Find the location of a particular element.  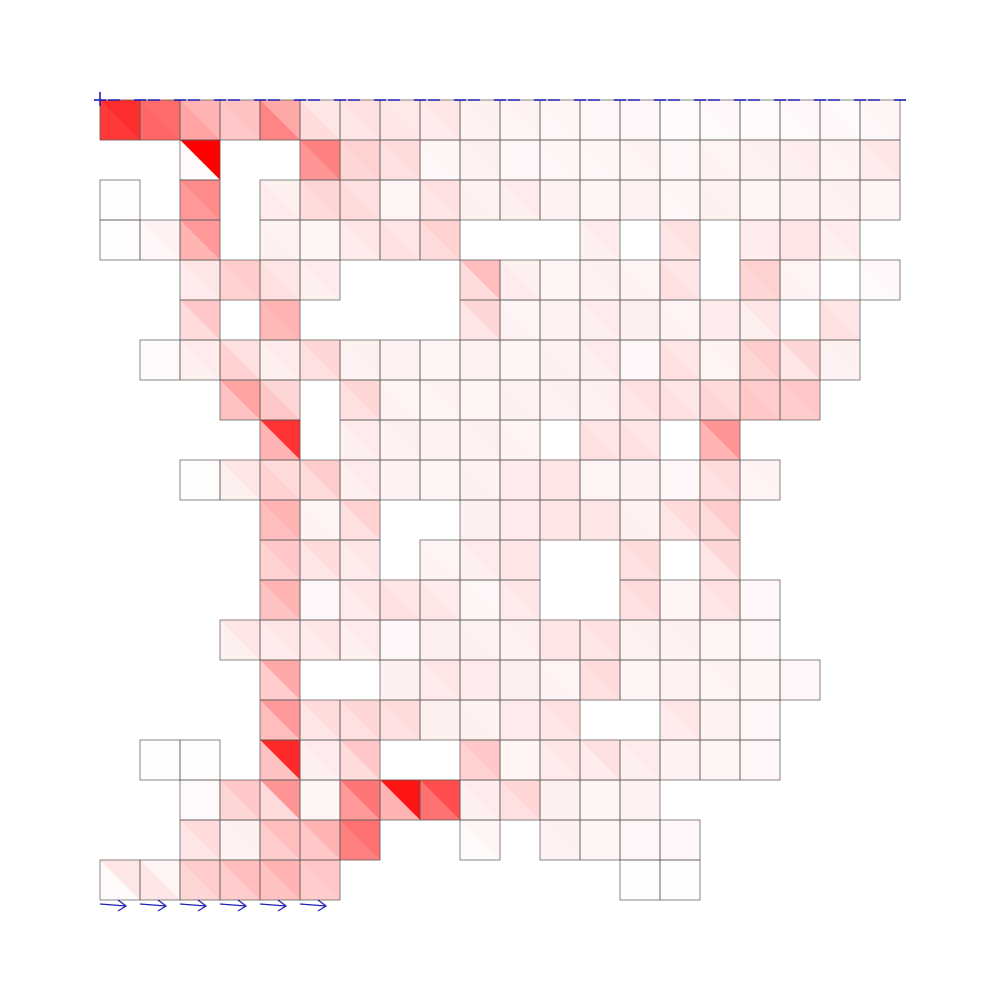

fixed-supports is located at coordinates (501, 99).